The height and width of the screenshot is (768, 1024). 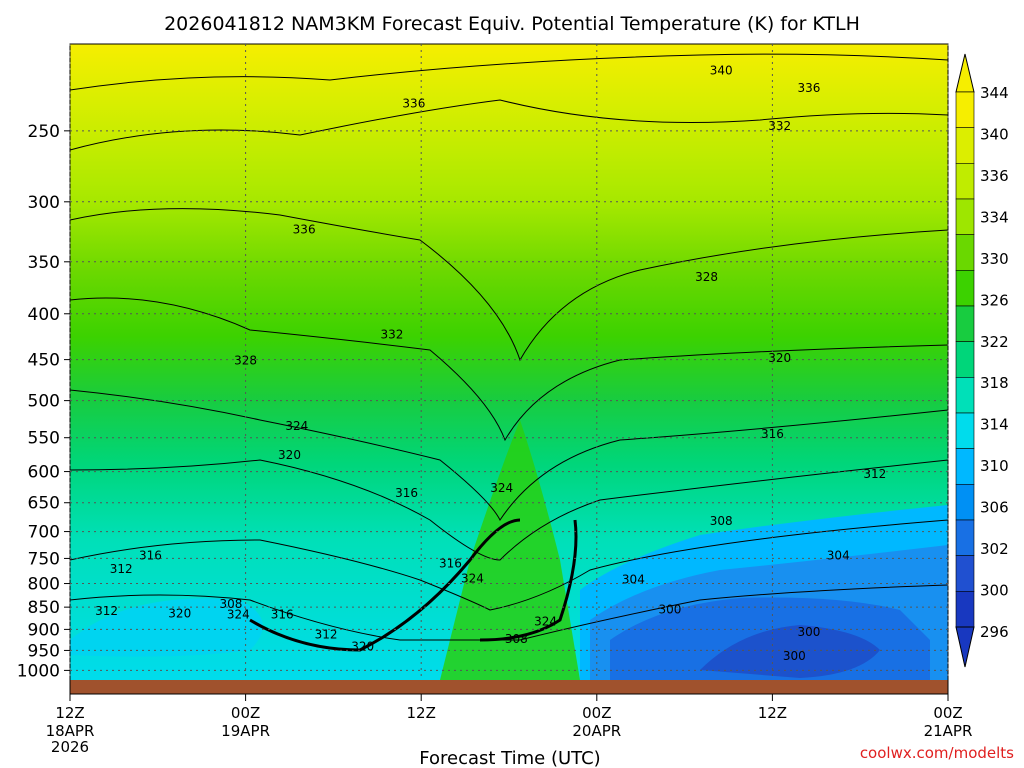 What do you see at coordinates (994, 425) in the screenshot?
I see `colorbar-label: 314` at bounding box center [994, 425].